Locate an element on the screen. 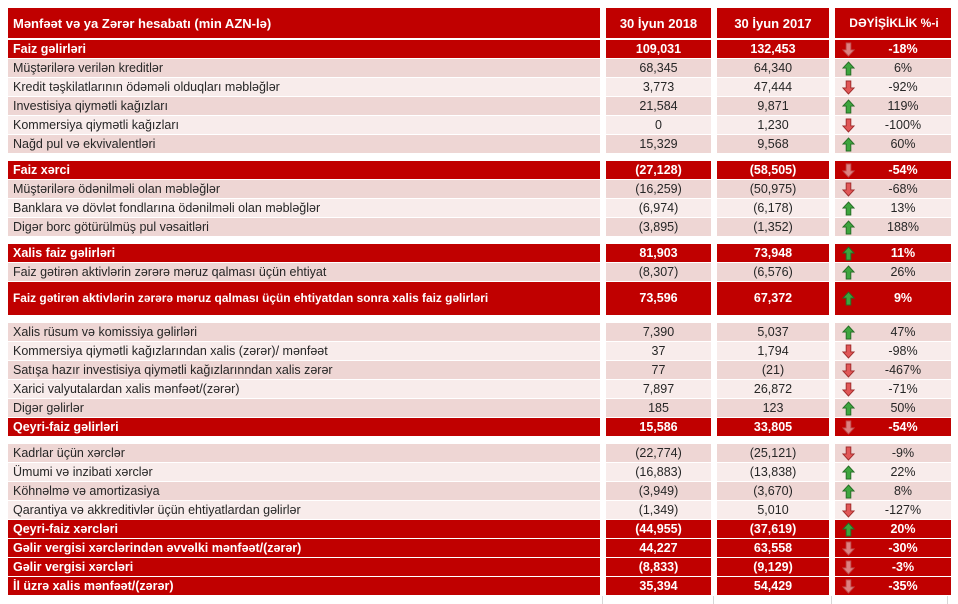 This screenshot has width=958, height=604. change-value: 6% is located at coordinates (903, 67).